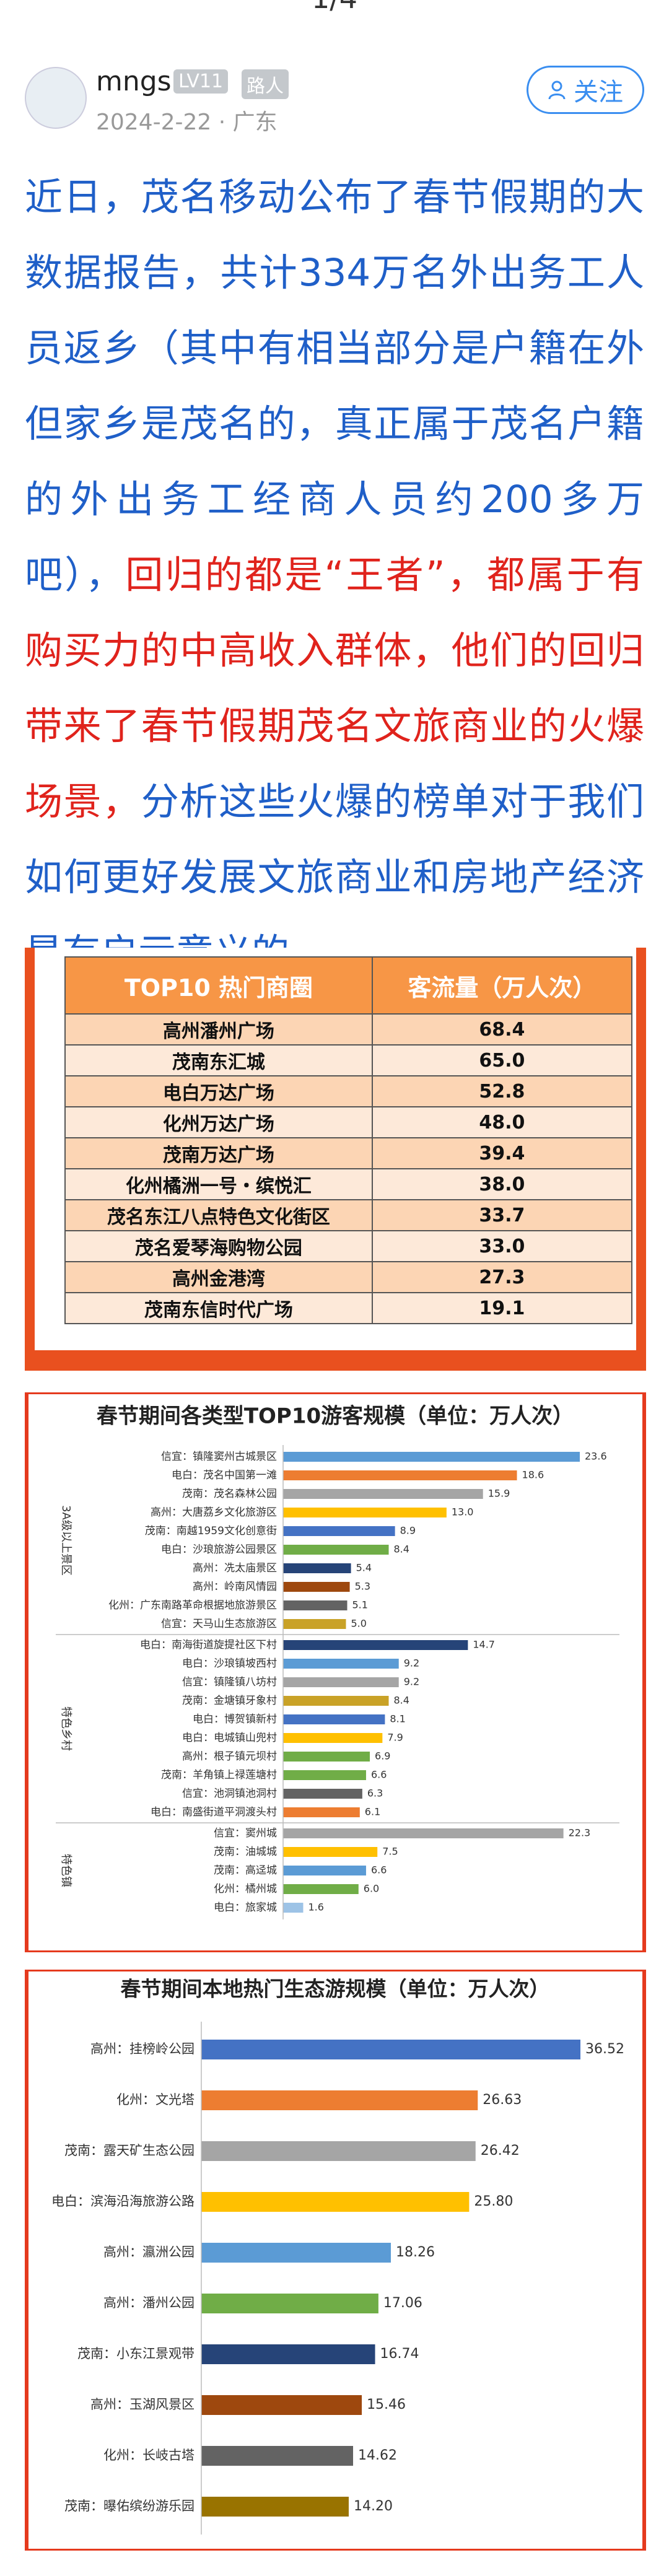  What do you see at coordinates (229, 1663) in the screenshot?
I see `category-label: 电白：沙琅镇坡西村` at bounding box center [229, 1663].